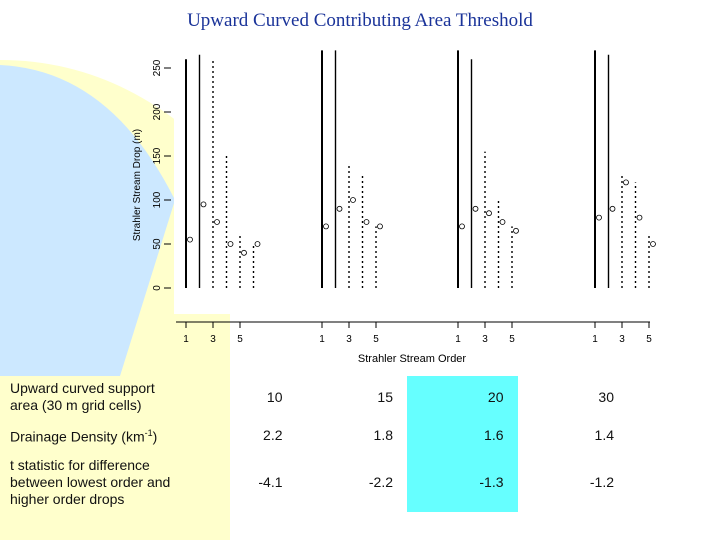 The width and height of the screenshot is (720, 540). Describe the element at coordinates (270, 482) in the screenshot. I see `table-cell: -4.1` at that location.